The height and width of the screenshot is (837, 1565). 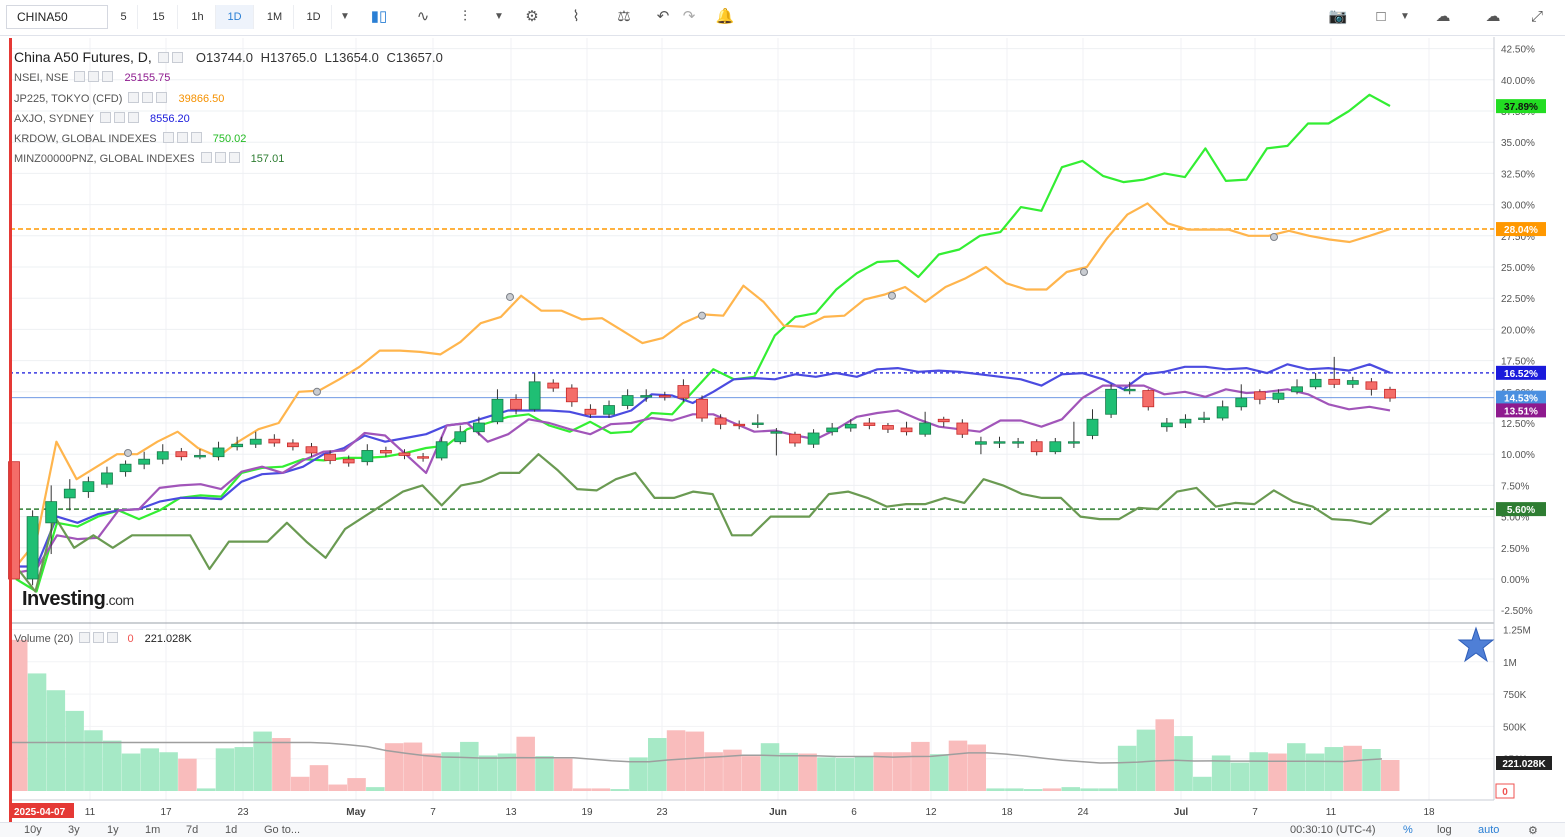 What do you see at coordinates (192, 830) in the screenshot?
I see `range-7d: 7d` at bounding box center [192, 830].